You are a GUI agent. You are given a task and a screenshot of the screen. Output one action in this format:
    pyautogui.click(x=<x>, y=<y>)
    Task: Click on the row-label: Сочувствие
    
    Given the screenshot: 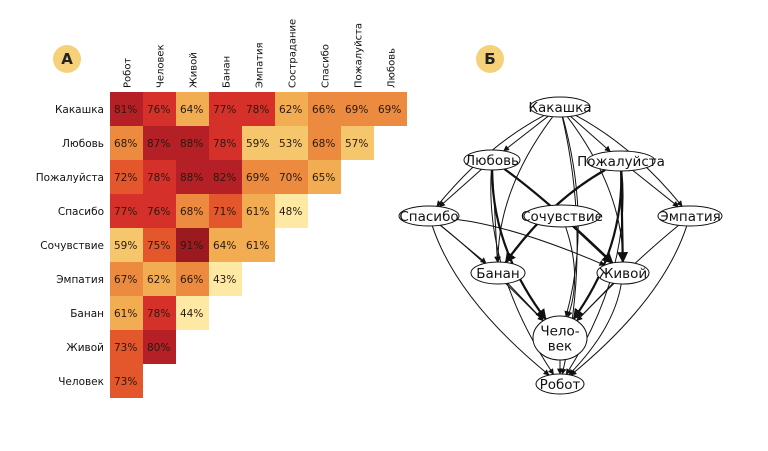 What is the action you would take?
    pyautogui.click(x=72, y=246)
    